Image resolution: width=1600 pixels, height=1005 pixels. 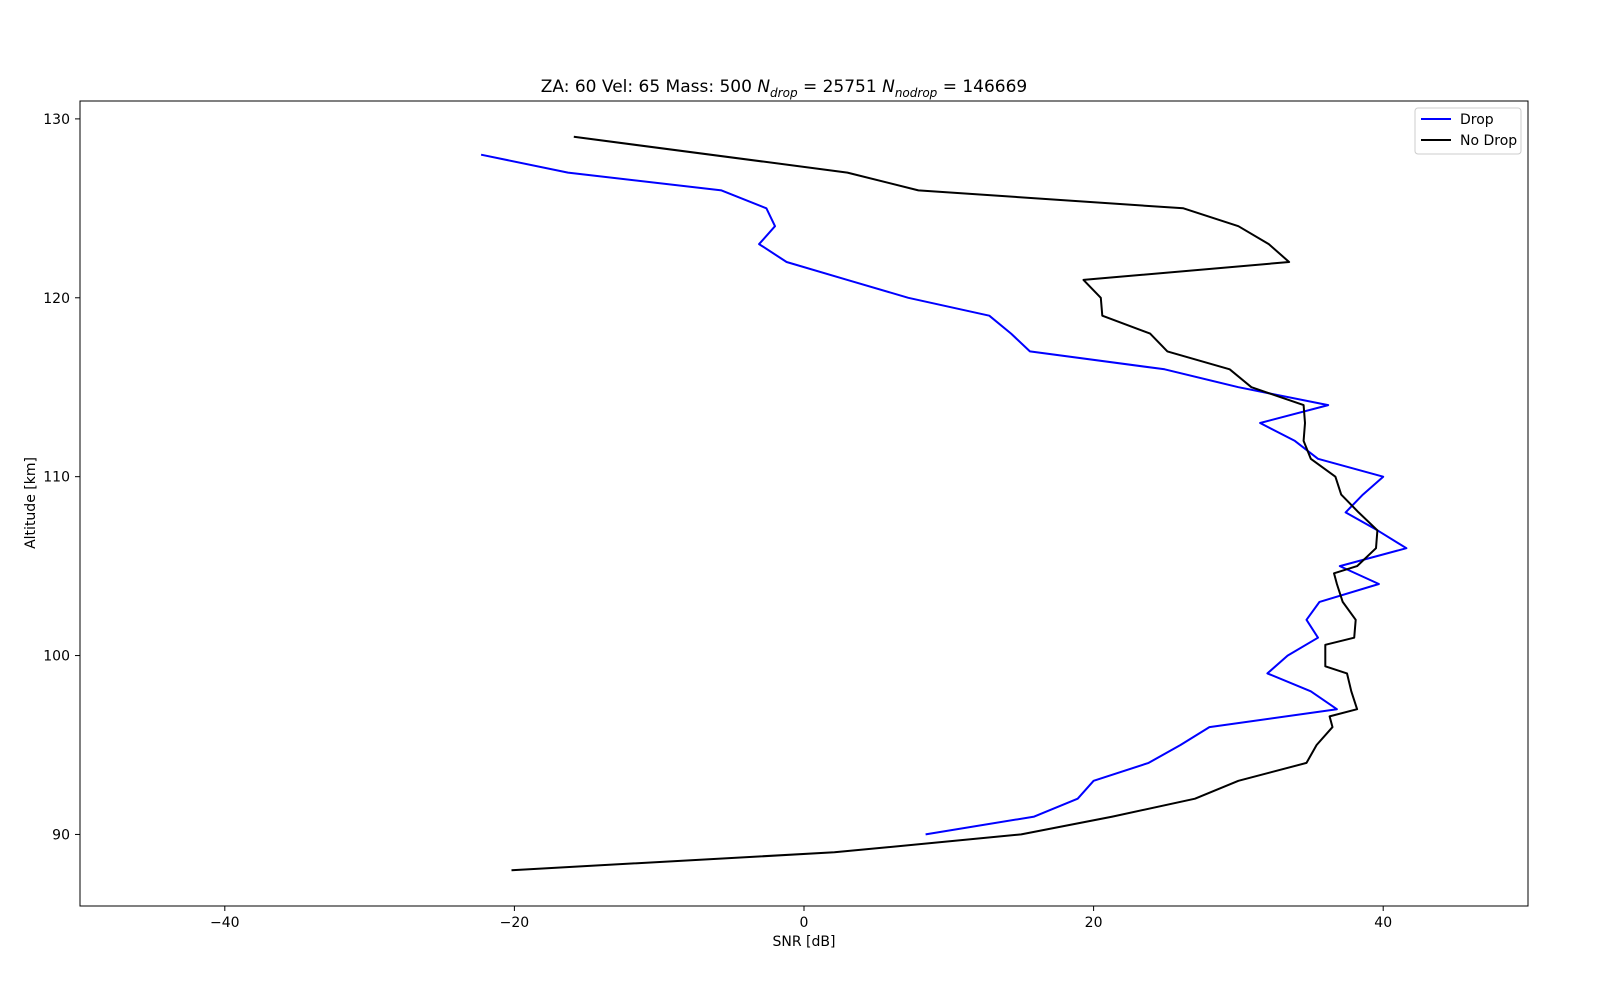 I want to click on title-n-drop-subscript: drop, so click(x=784, y=93).